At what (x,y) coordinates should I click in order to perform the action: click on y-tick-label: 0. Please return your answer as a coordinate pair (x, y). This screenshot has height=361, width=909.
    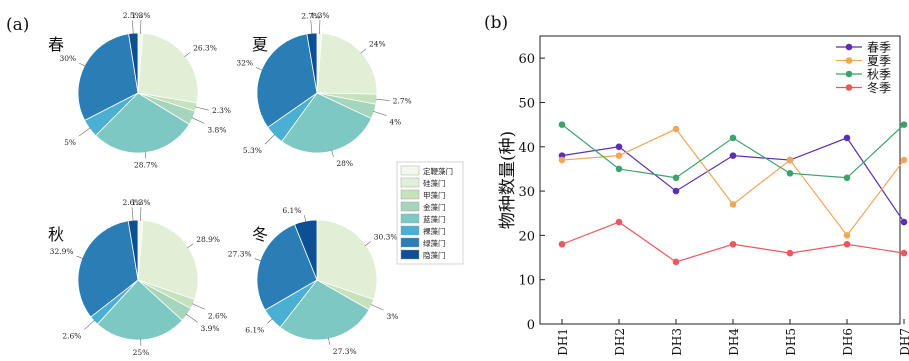
    Looking at the image, I should click on (531, 325).